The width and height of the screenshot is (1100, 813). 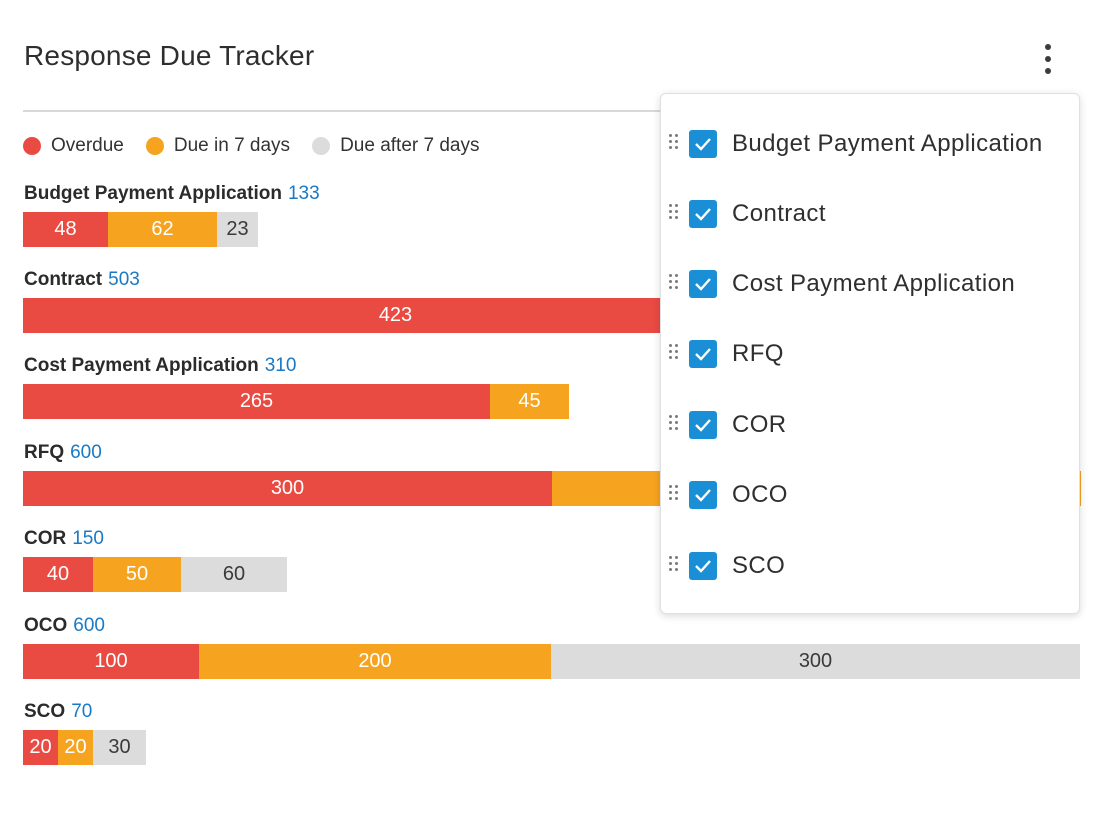 I want to click on overdue-dot-icon, so click(x=32, y=146).